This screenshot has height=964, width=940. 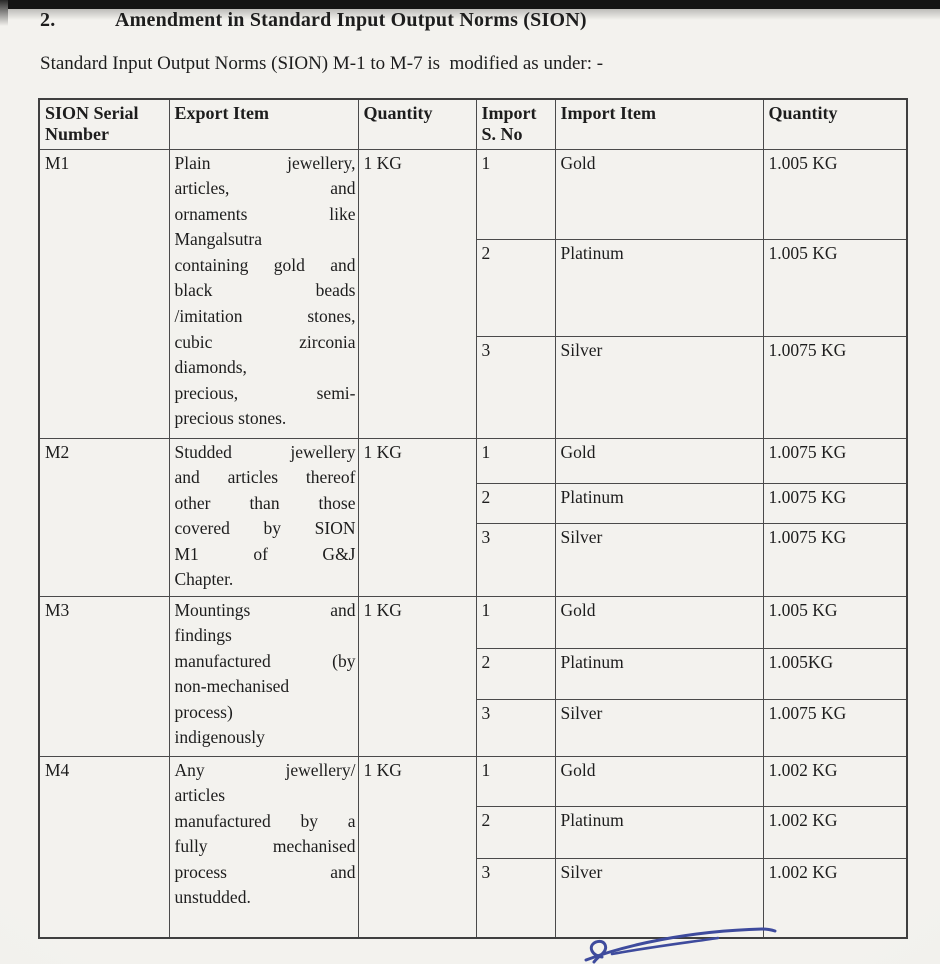 What do you see at coordinates (598, 951) in the screenshot?
I see `signature-loop` at bounding box center [598, 951].